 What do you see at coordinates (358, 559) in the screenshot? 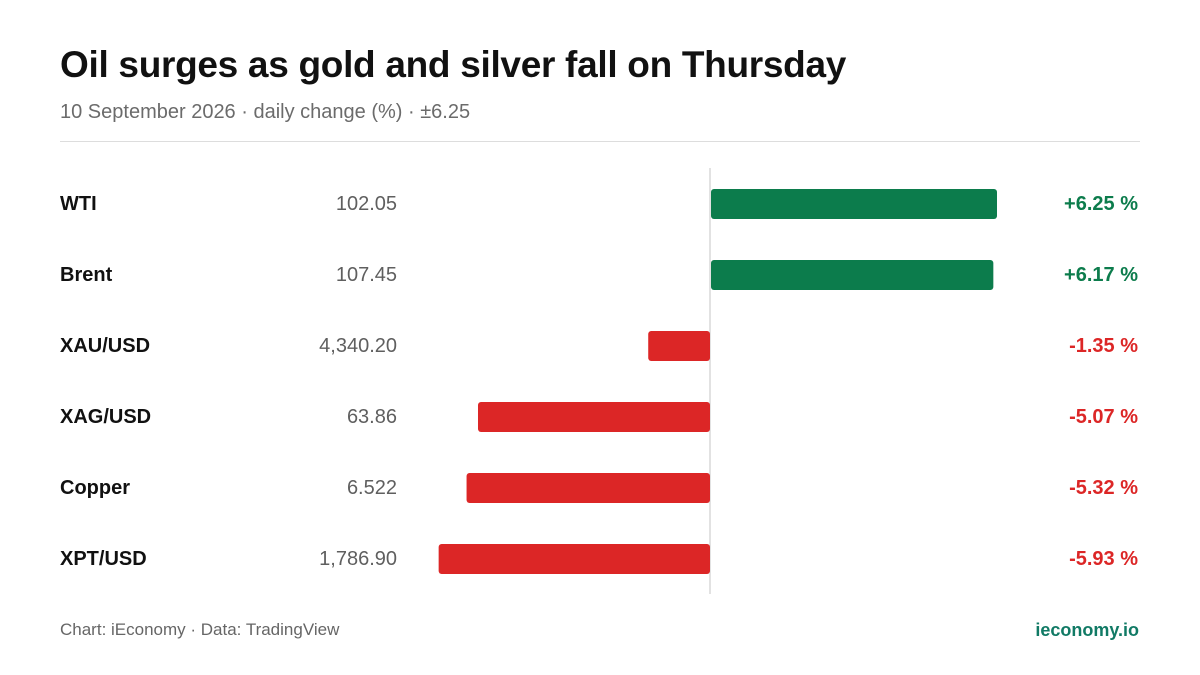
I see `price-label: 1,786.90` at bounding box center [358, 559].